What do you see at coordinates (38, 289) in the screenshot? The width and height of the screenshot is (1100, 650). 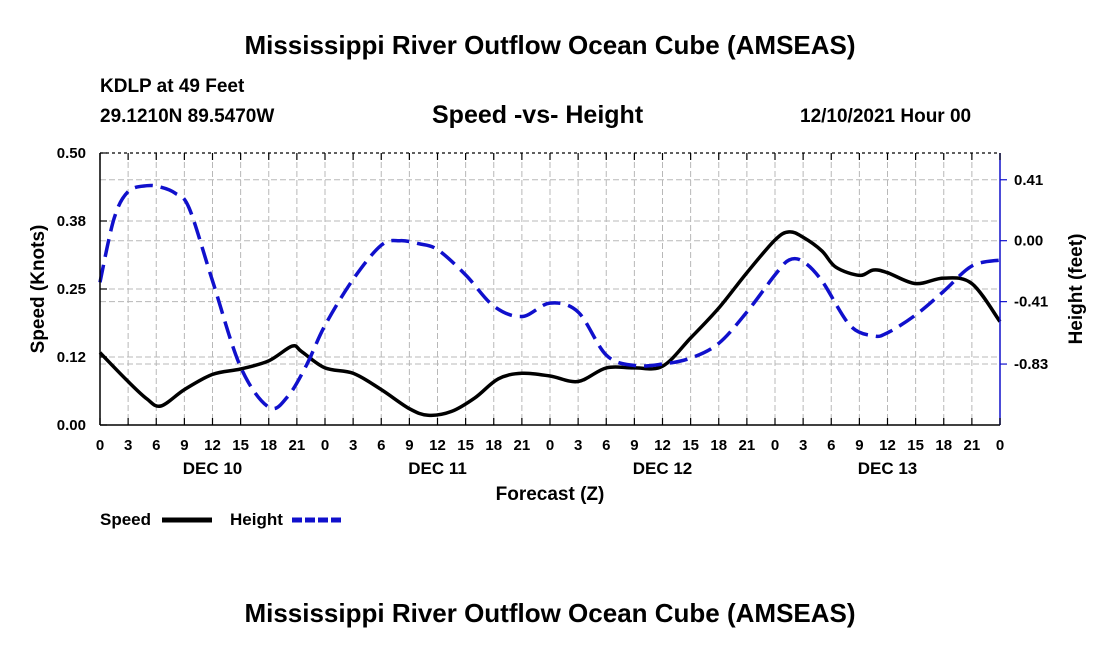 I see `y-axis-title: Speed (Knots)` at bounding box center [38, 289].